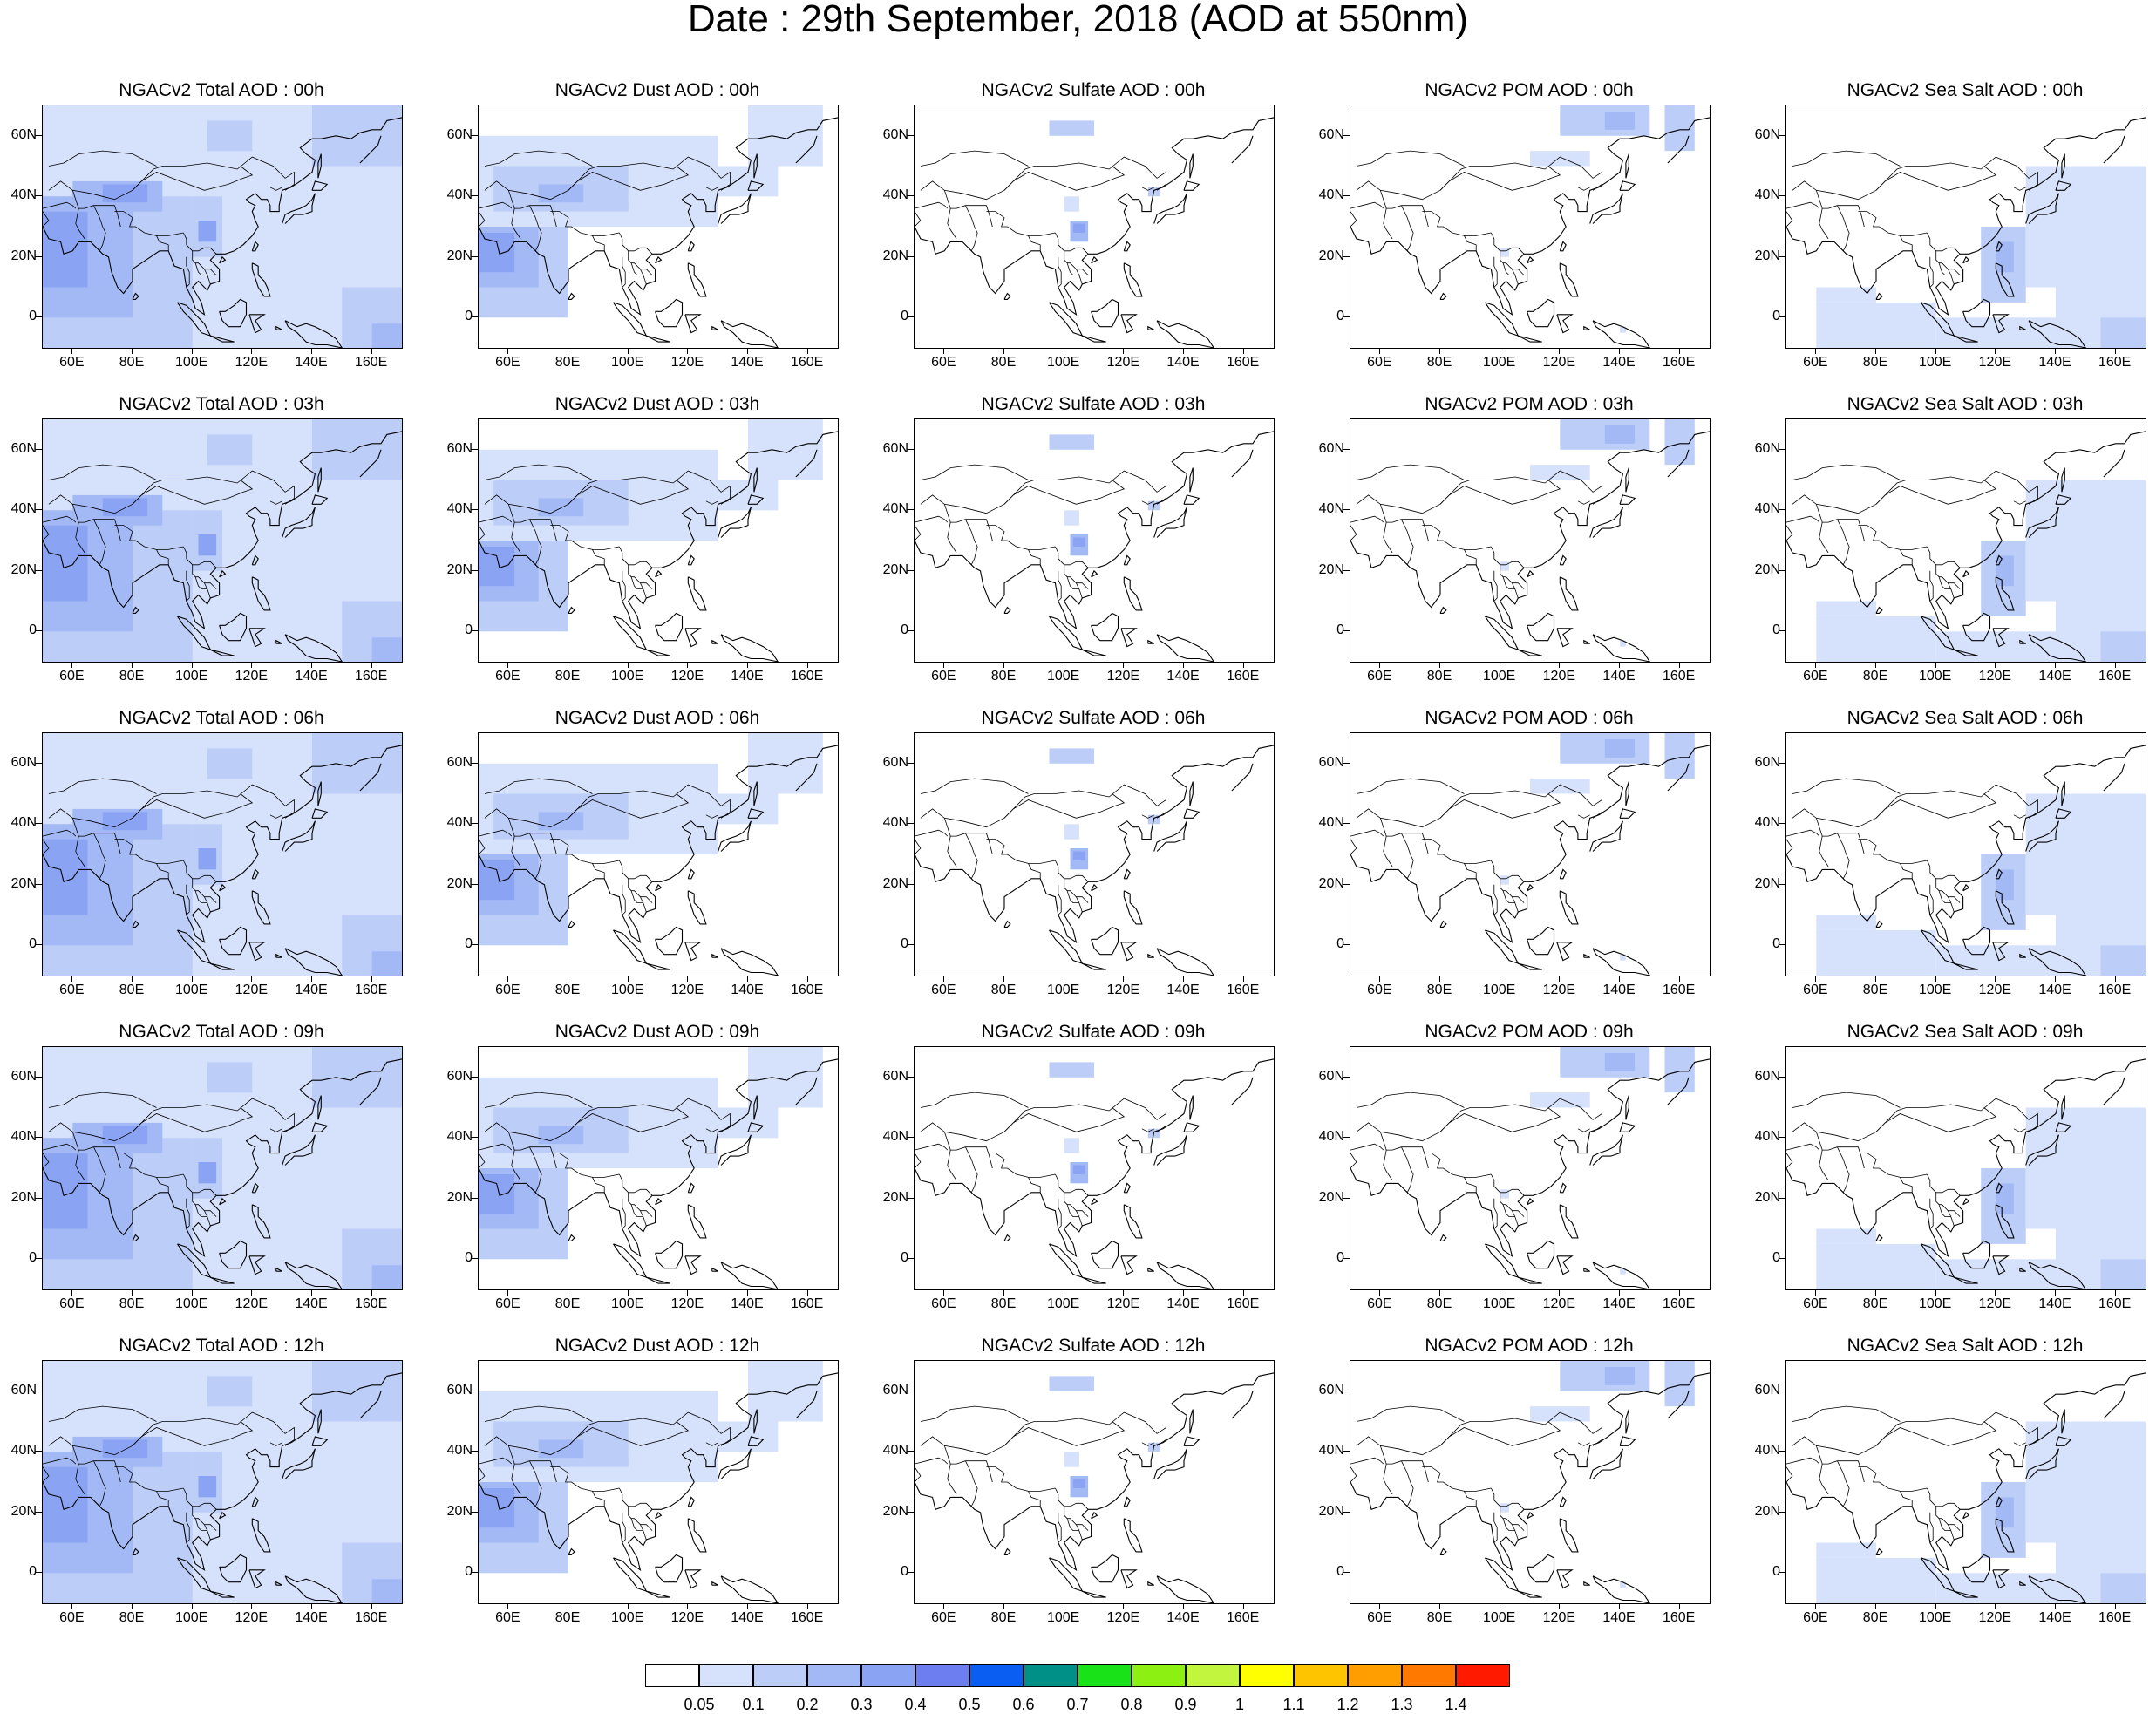 The width and height of the screenshot is (2156, 1714). Describe the element at coordinates (895, 1137) in the screenshot. I see `lat-tick-label: 40N` at that location.